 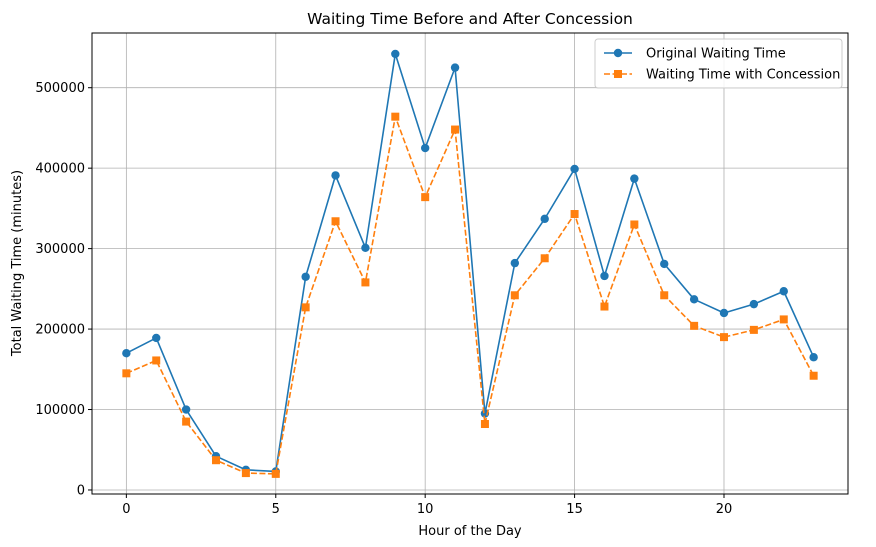 I want to click on y-tick-label: 0, so click(x=81, y=490).